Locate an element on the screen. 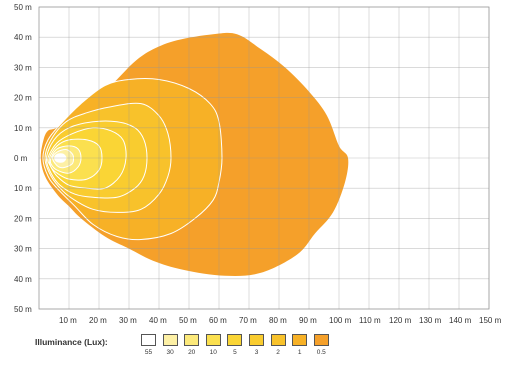 The width and height of the screenshot is (517, 365). x-tick-label: 80 m is located at coordinates (278, 320).